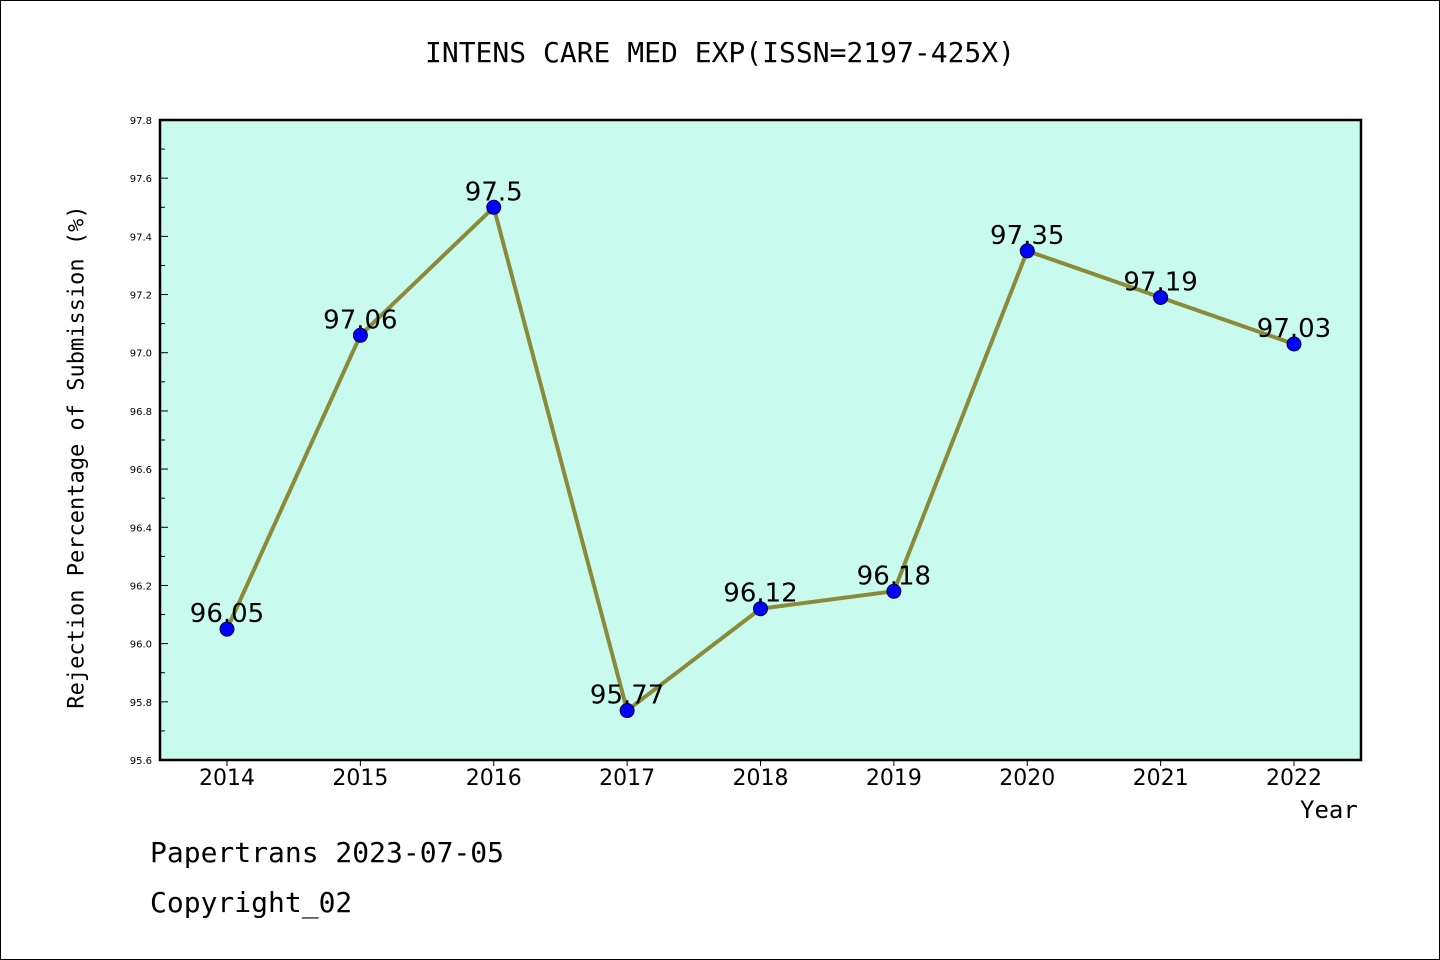 The width and height of the screenshot is (1440, 960). I want to click on y-tick-label: 97.8, so click(141, 121).